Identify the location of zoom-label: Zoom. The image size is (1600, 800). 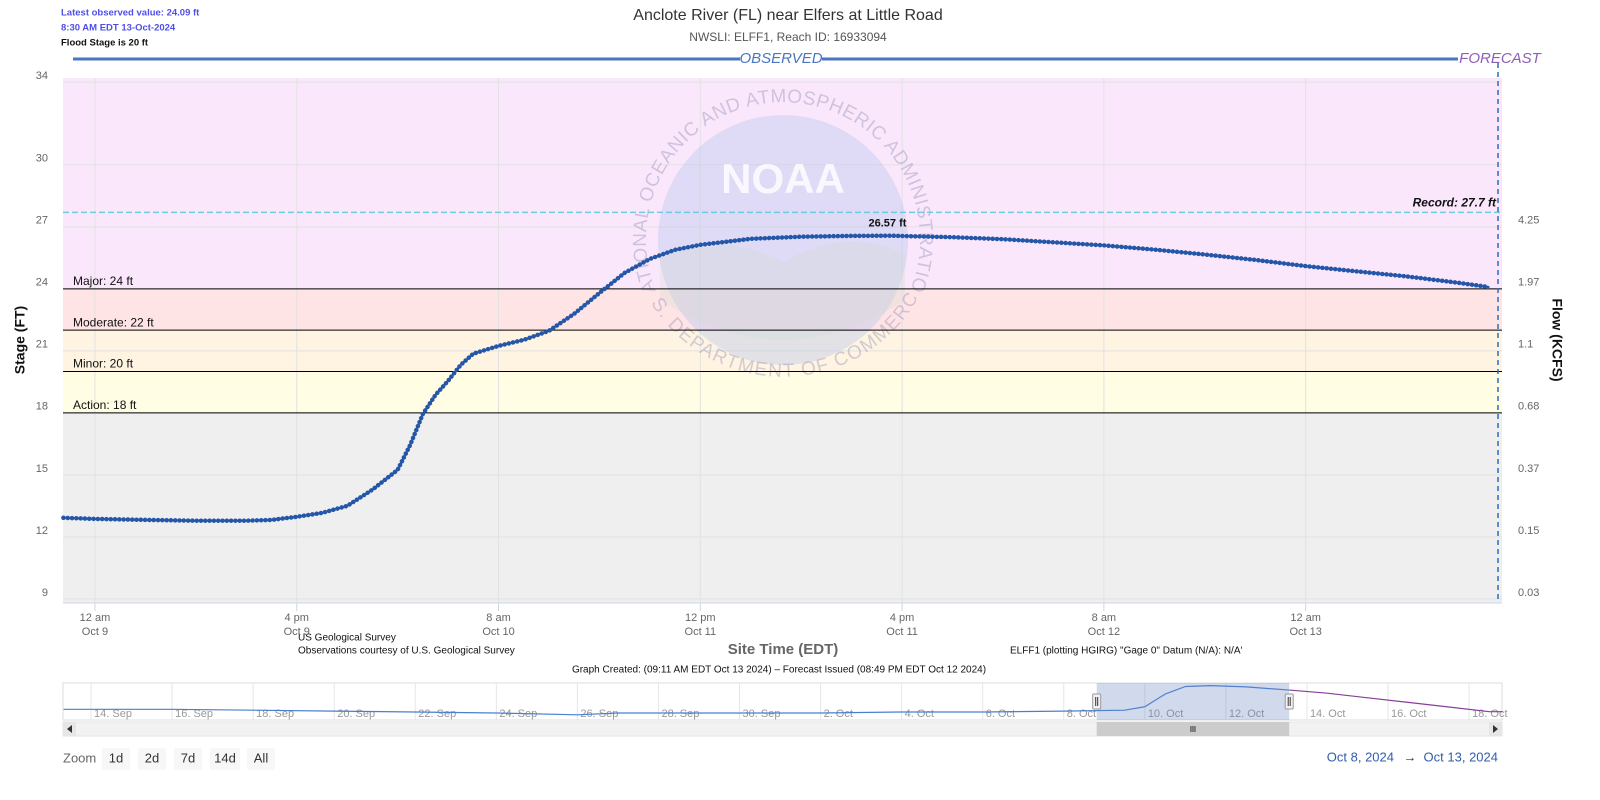
(79, 757).